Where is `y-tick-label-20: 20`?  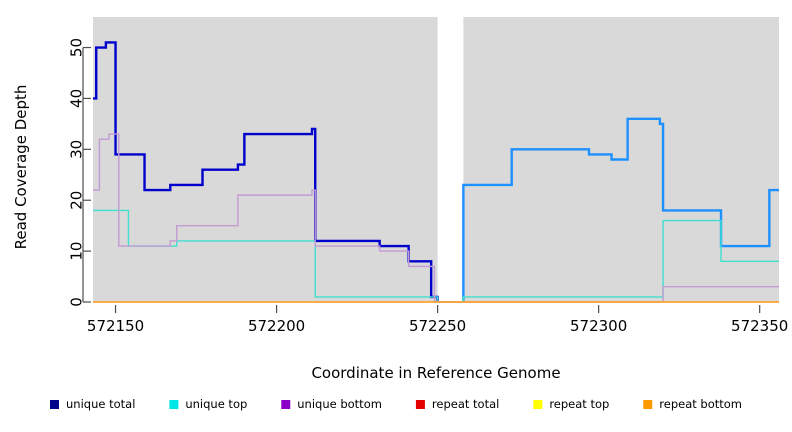
y-tick-label-20: 20 is located at coordinates (76, 200).